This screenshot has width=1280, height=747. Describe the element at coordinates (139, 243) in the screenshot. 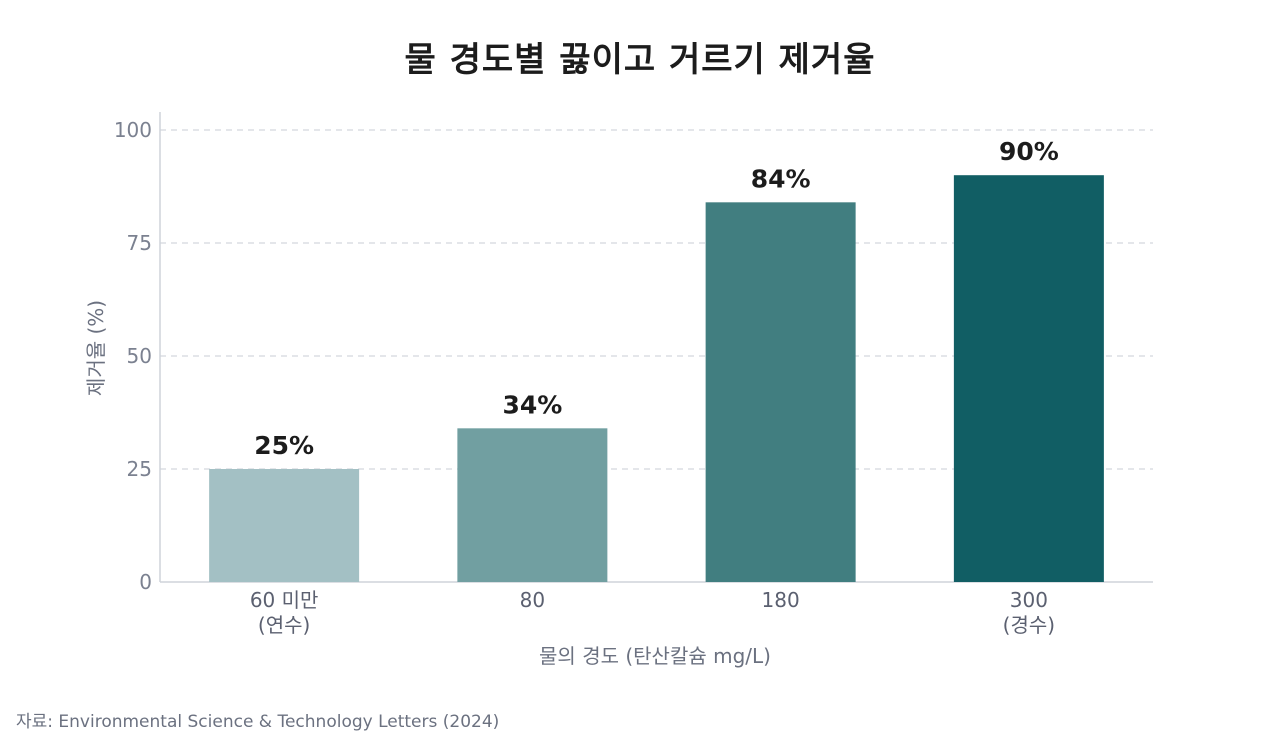

I see `y-tick-label: 75` at that location.